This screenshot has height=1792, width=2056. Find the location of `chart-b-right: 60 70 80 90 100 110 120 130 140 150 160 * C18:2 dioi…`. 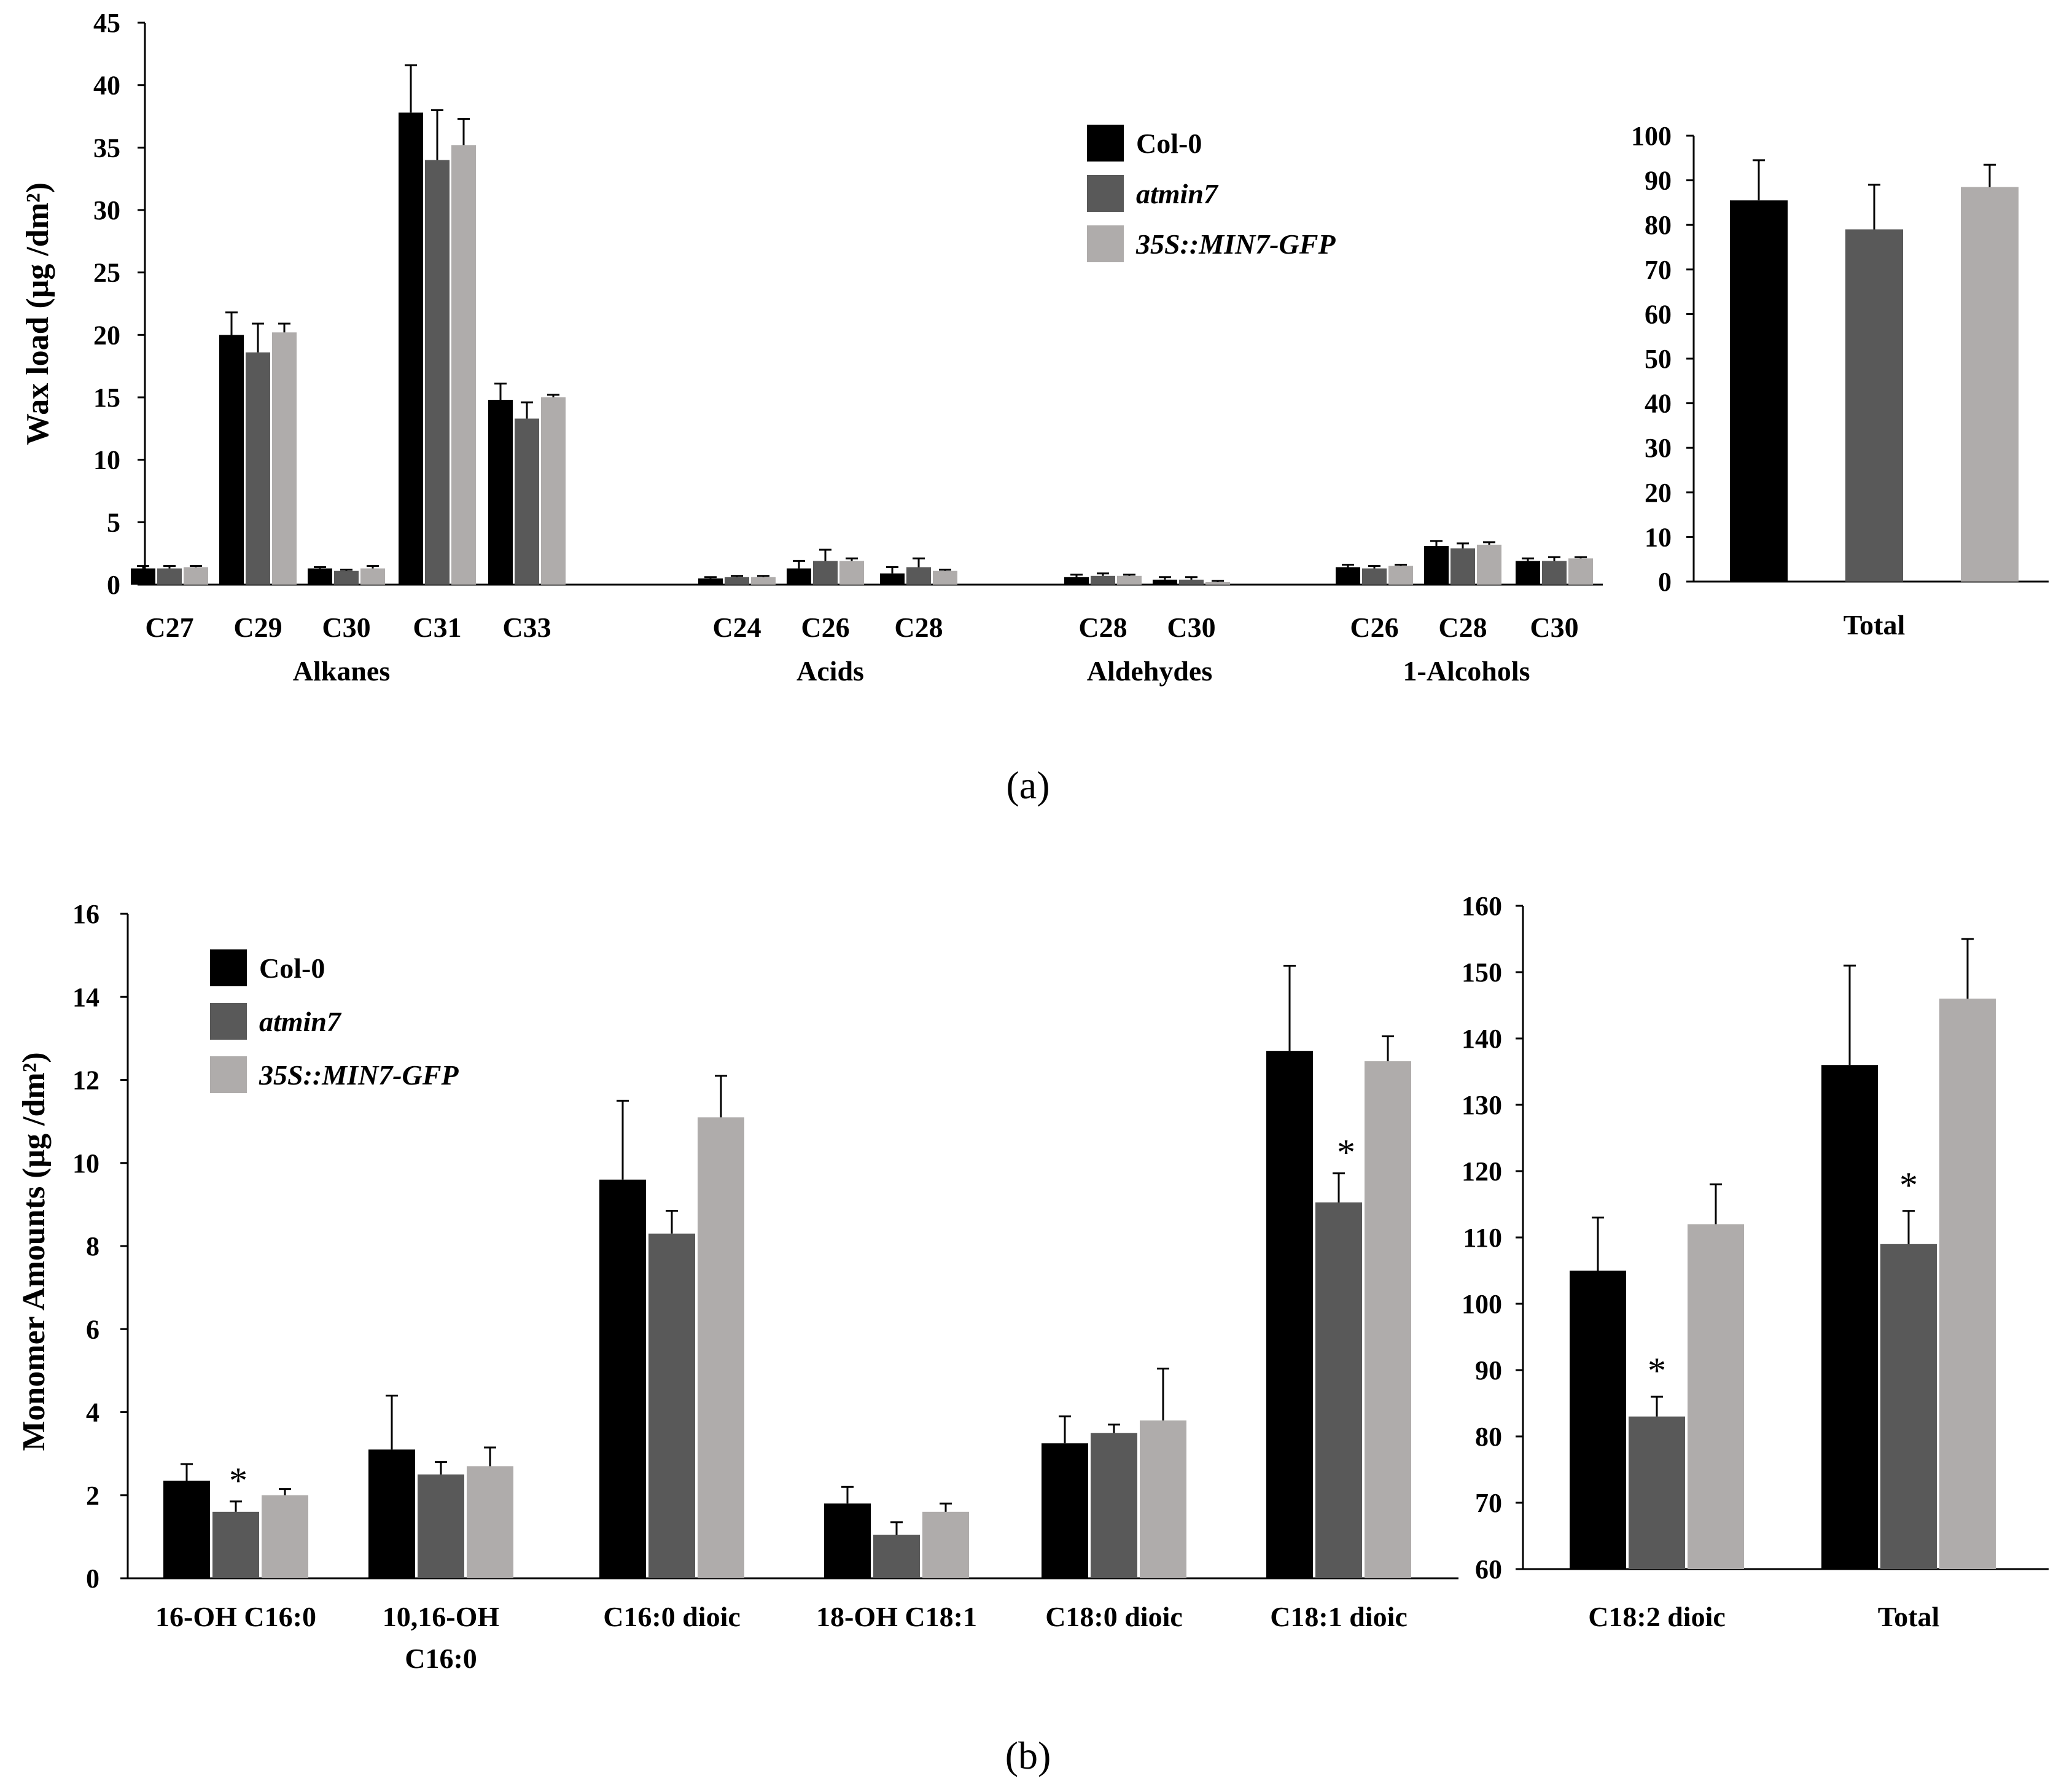

chart-b-right: 60 70 80 90 100 110 120 130 140 150 160 * C18:2 dioi… is located at coordinates (1755, 1261).